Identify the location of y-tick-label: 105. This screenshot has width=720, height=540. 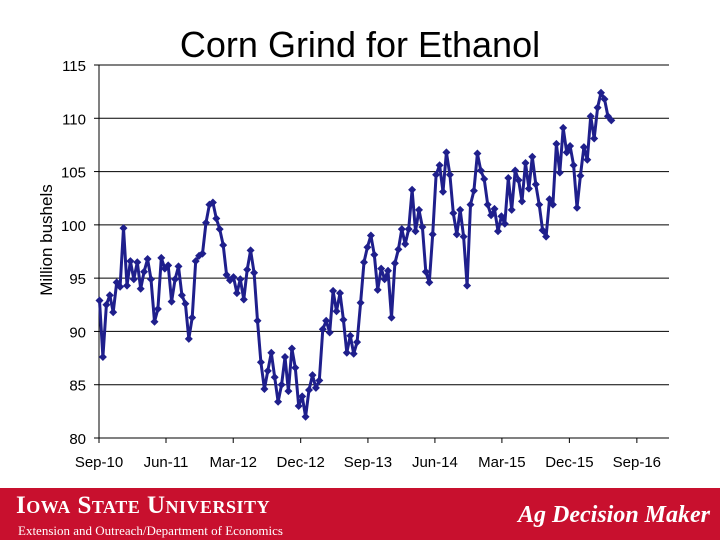
(73, 173).